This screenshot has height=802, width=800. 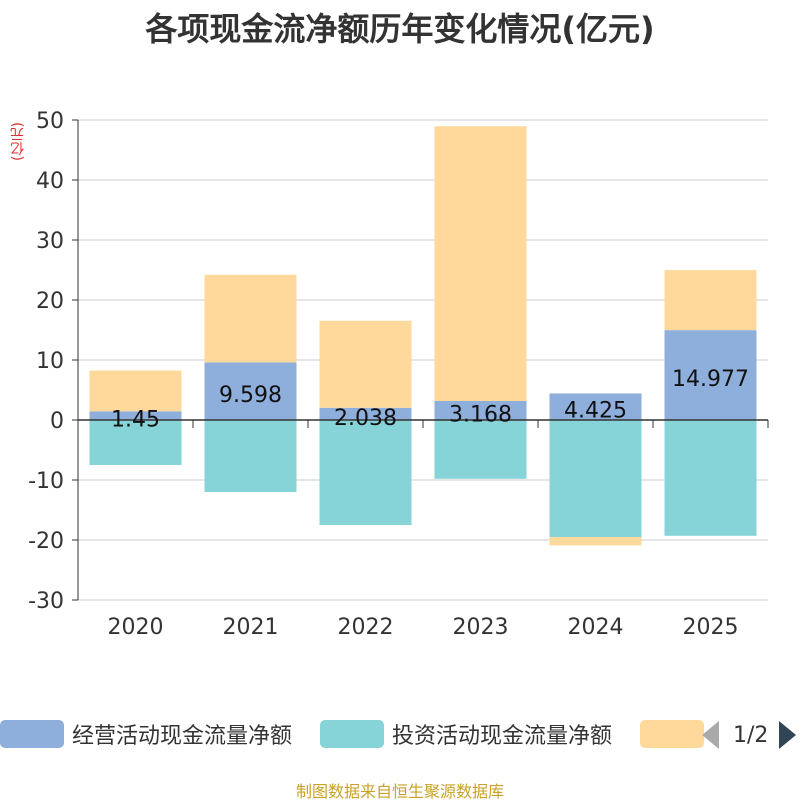 What do you see at coordinates (480, 263) in the screenshot?
I see `bar-financing-2023` at bounding box center [480, 263].